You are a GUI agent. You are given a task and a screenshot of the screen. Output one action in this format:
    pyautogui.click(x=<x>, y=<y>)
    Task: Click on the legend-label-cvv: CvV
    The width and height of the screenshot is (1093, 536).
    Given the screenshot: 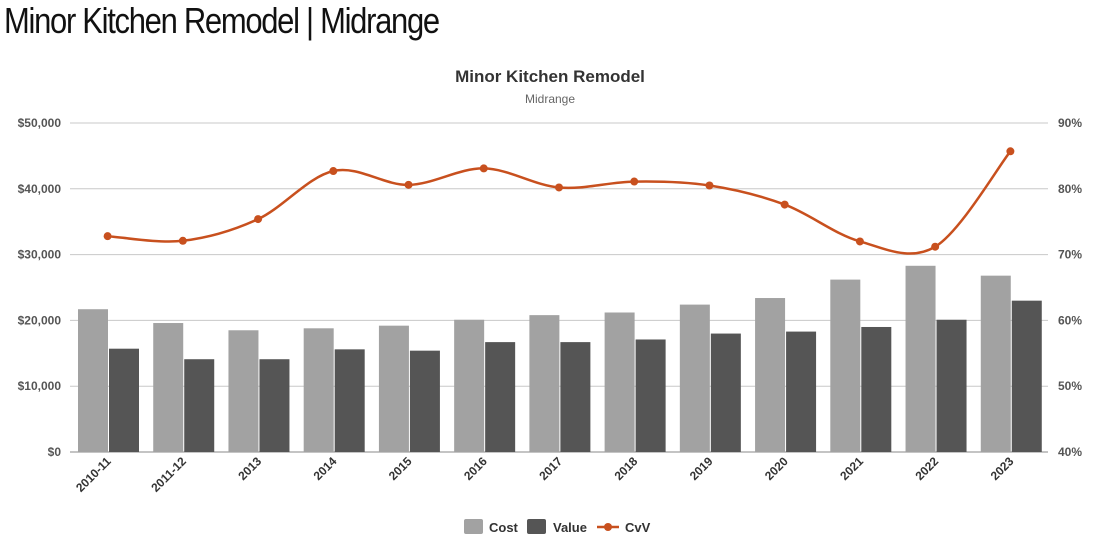 What is the action you would take?
    pyautogui.click(x=638, y=527)
    